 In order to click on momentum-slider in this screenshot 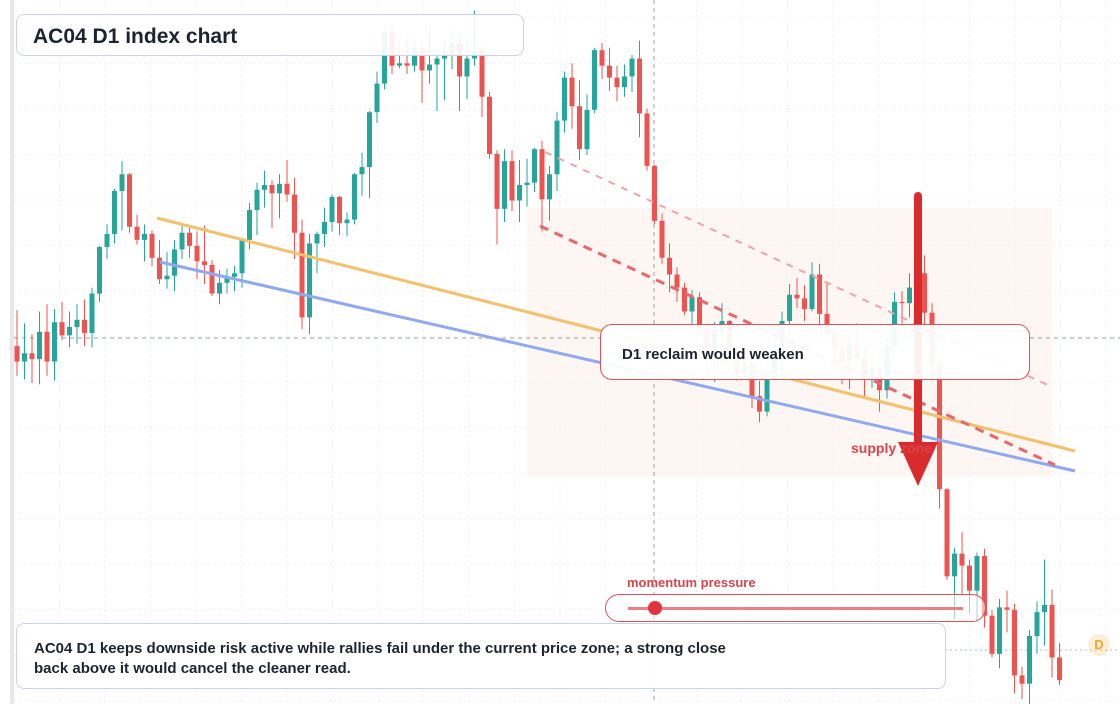, I will do `click(795, 608)`.